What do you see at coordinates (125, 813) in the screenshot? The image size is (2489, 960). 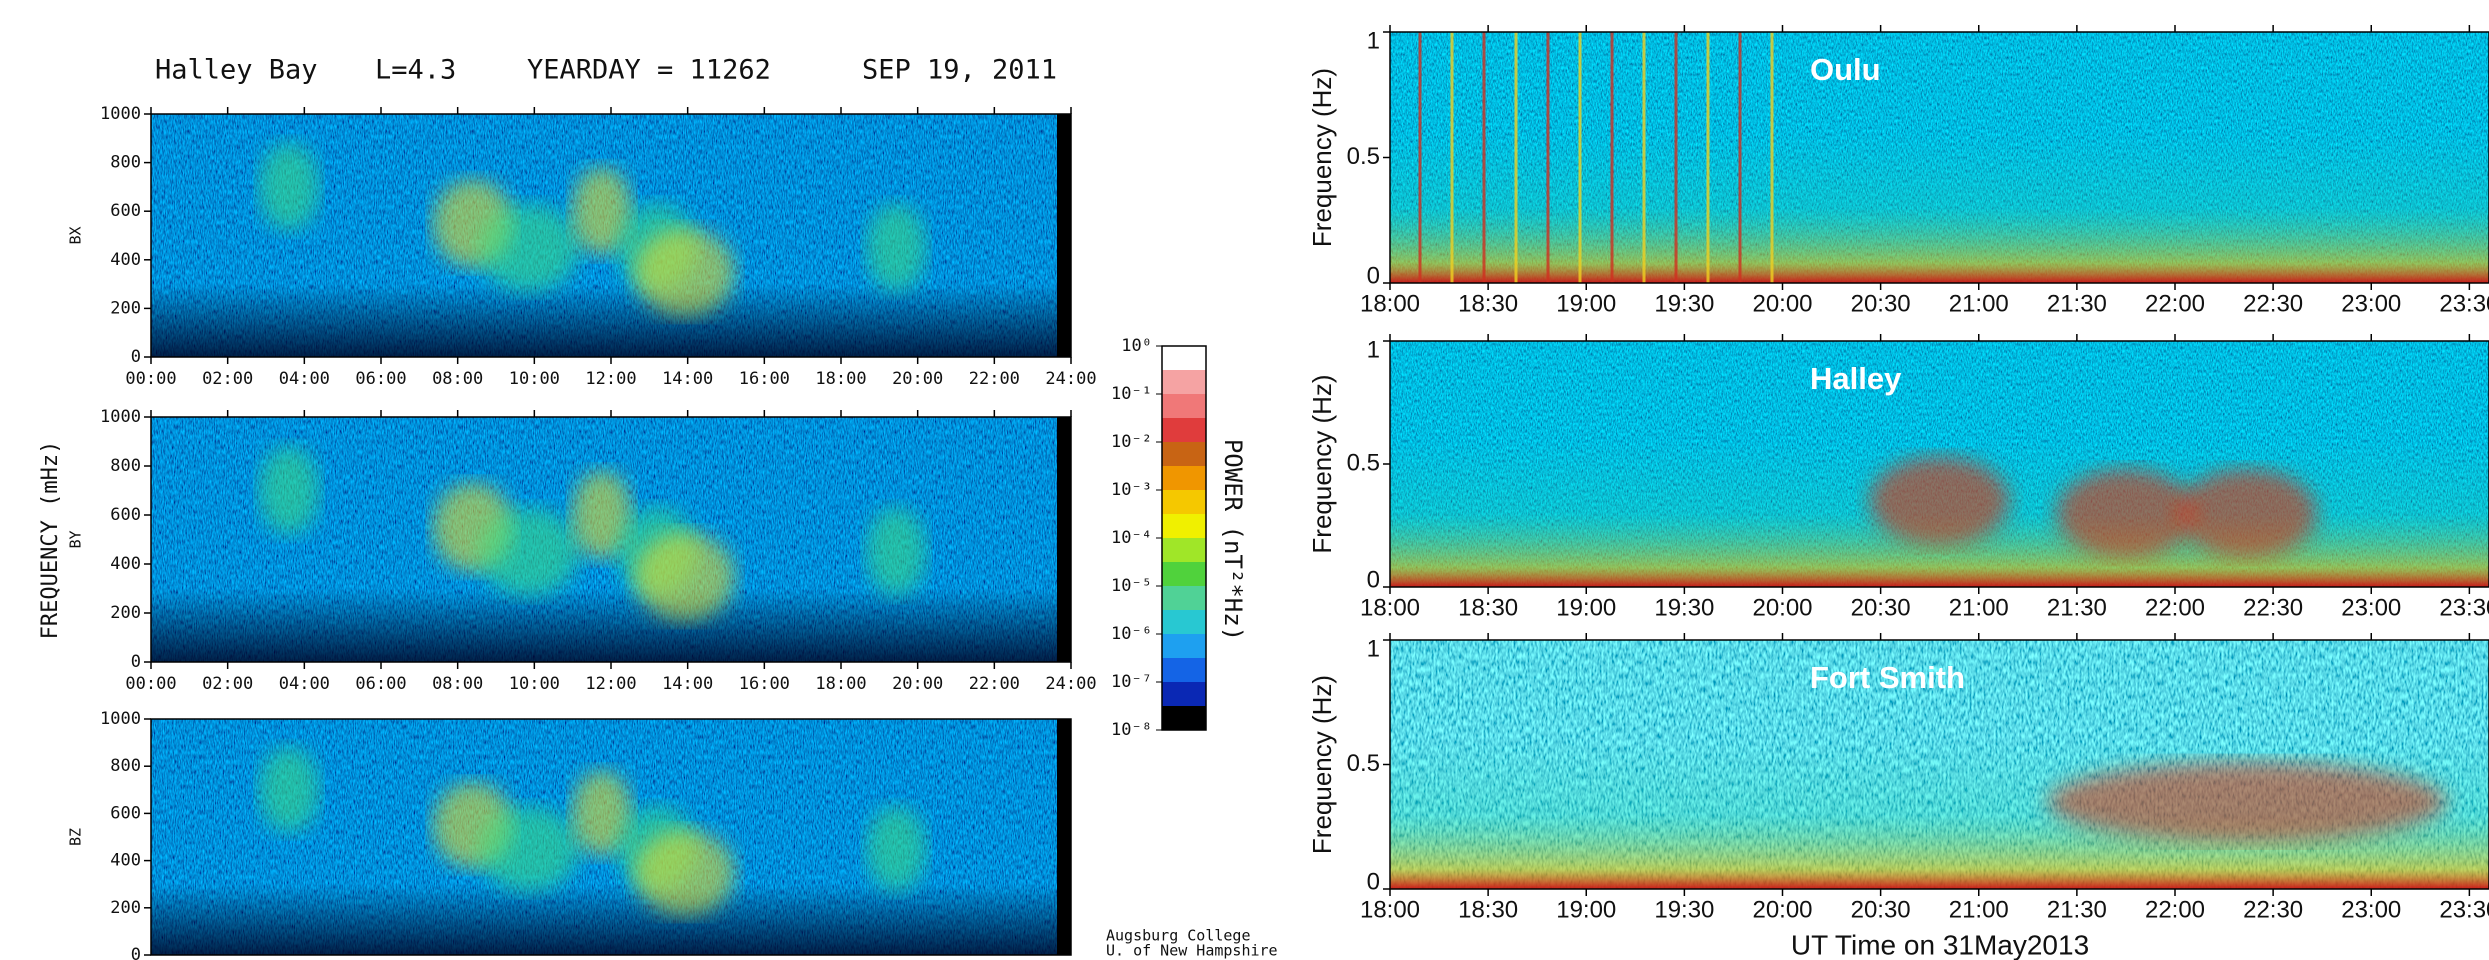 I see `y-tick-label: 600` at bounding box center [125, 813].